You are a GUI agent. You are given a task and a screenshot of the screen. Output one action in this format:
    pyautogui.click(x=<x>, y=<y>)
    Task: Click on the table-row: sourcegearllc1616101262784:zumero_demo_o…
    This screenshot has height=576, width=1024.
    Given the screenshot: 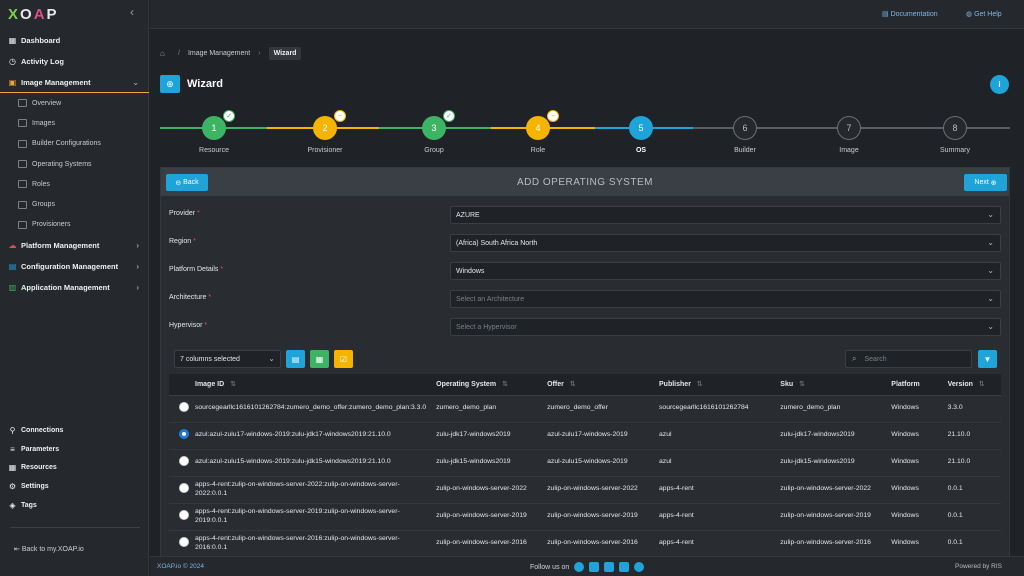 What is the action you would take?
    pyautogui.click(x=585, y=409)
    